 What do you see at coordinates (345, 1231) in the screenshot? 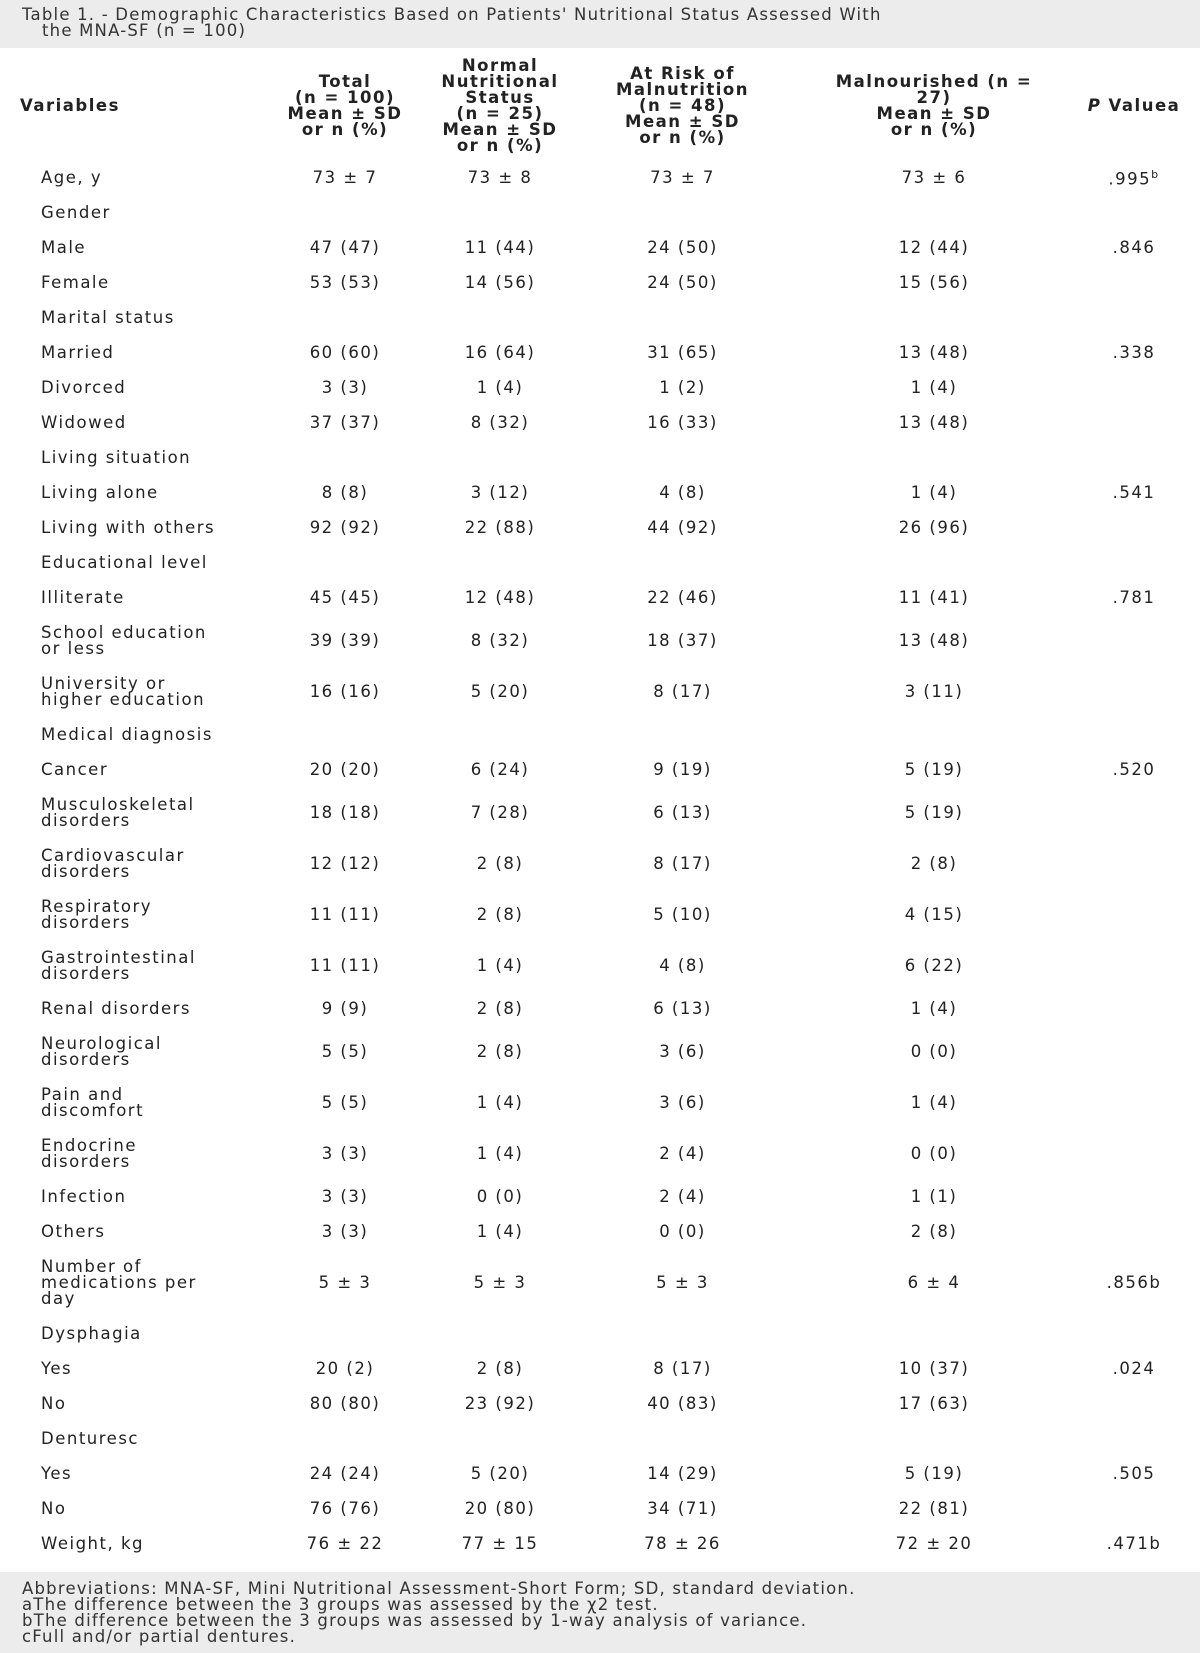
I see `cell-total: 3 (3)` at bounding box center [345, 1231].